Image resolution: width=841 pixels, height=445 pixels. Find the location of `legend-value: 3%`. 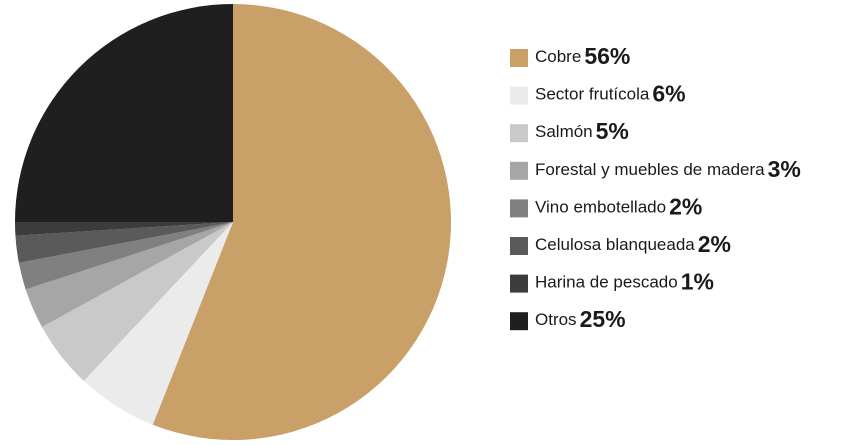

legend-value: 3% is located at coordinates (784, 169).